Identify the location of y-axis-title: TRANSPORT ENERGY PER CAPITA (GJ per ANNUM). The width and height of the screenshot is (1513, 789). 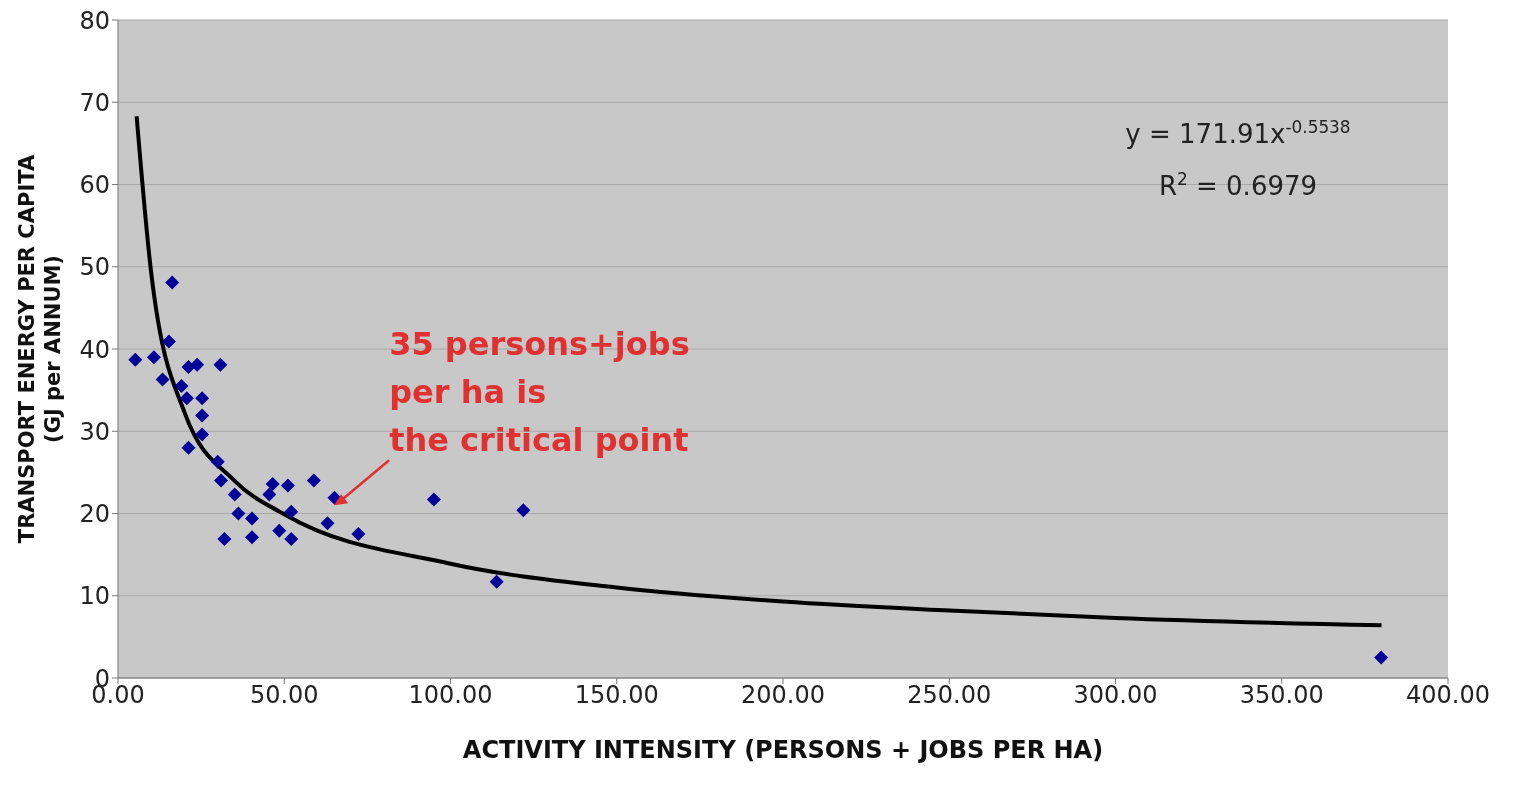
(40, 349).